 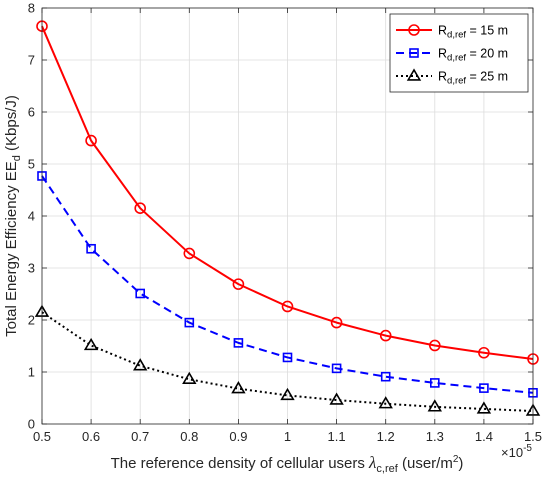 I want to click on legend-marker-triangle, so click(x=414, y=74).